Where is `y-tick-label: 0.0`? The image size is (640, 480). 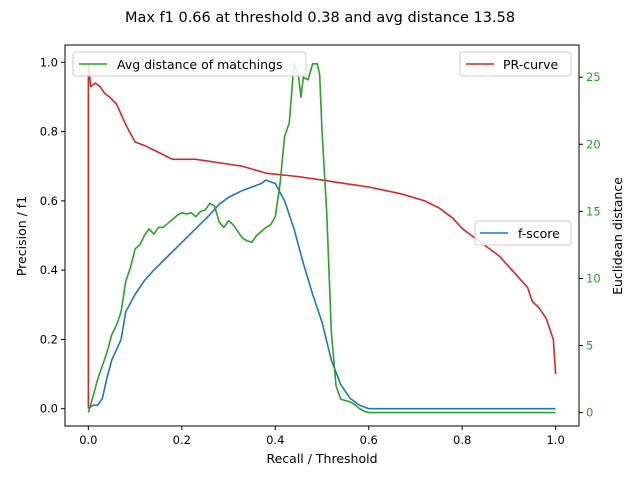
y-tick-label: 0.0 is located at coordinates (49, 409).